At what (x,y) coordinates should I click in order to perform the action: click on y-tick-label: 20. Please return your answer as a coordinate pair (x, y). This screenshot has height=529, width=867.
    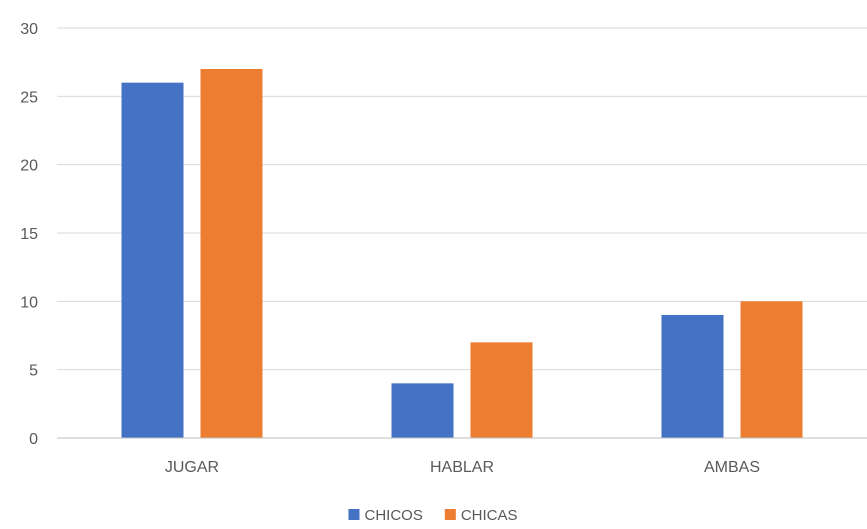
    Looking at the image, I should click on (29, 166).